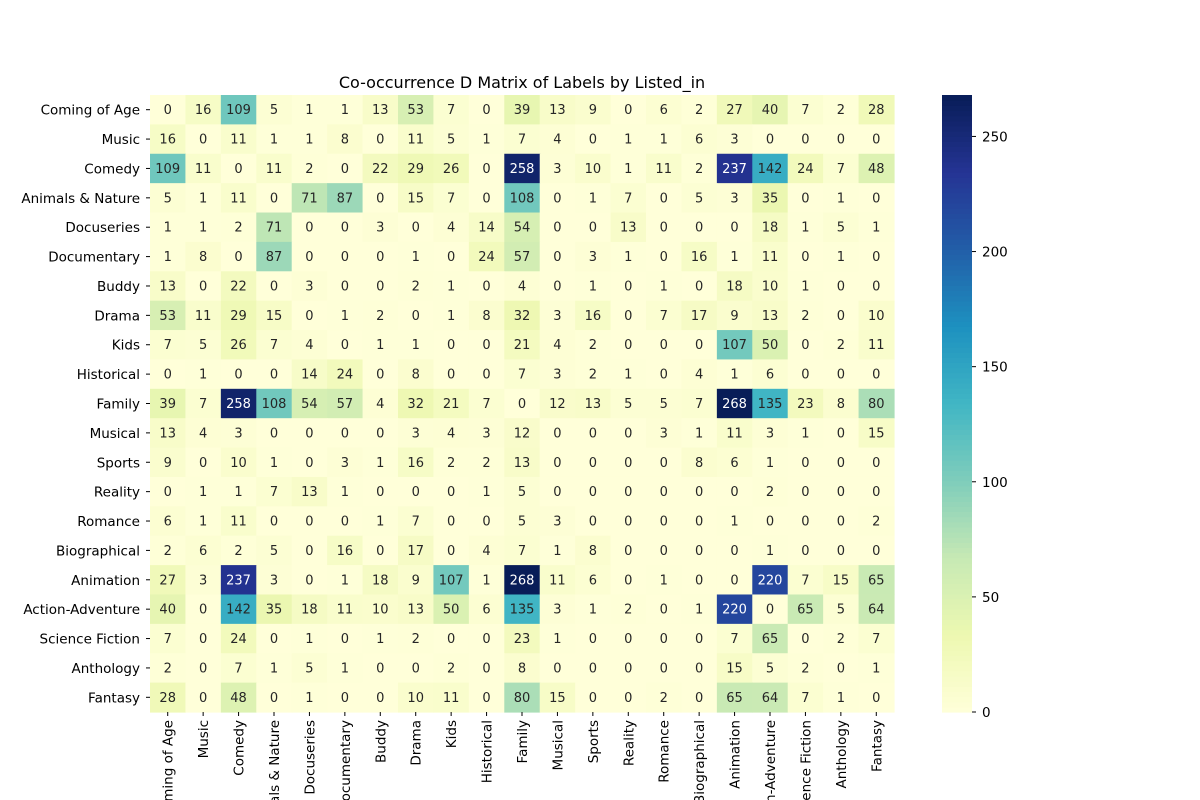 The image size is (1200, 800). What do you see at coordinates (841, 169) in the screenshot?
I see `cell-value-label: 7` at bounding box center [841, 169].